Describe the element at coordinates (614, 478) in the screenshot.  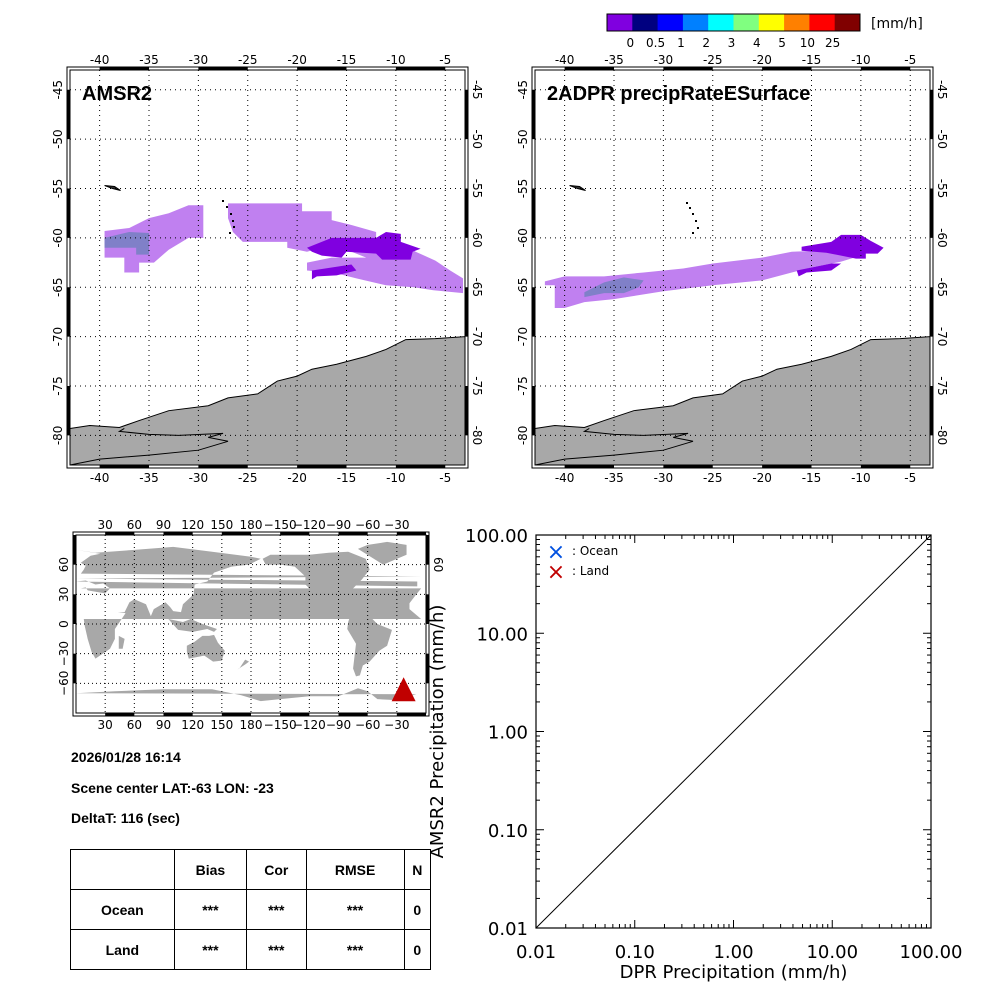
I see `lon-tick-label-bottom: -35` at that location.